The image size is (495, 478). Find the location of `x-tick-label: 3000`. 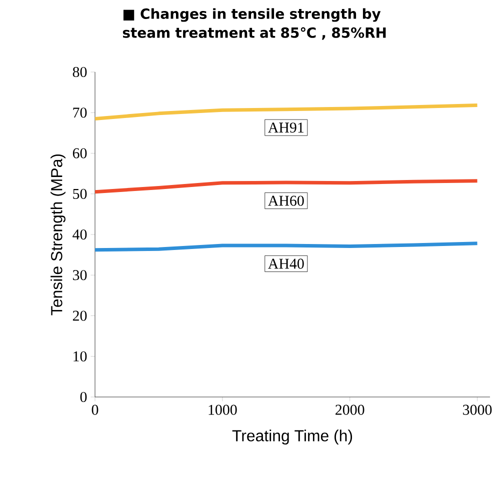

x-tick-label: 3000 is located at coordinates (477, 409).